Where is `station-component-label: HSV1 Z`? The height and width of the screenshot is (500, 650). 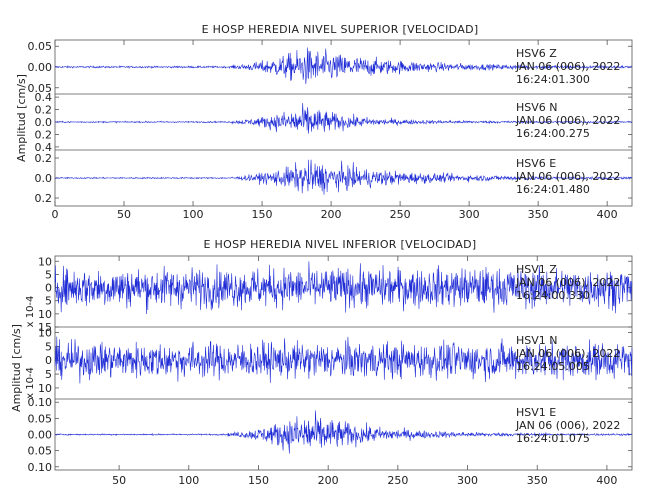 station-component-label: HSV1 Z is located at coordinates (536, 269).